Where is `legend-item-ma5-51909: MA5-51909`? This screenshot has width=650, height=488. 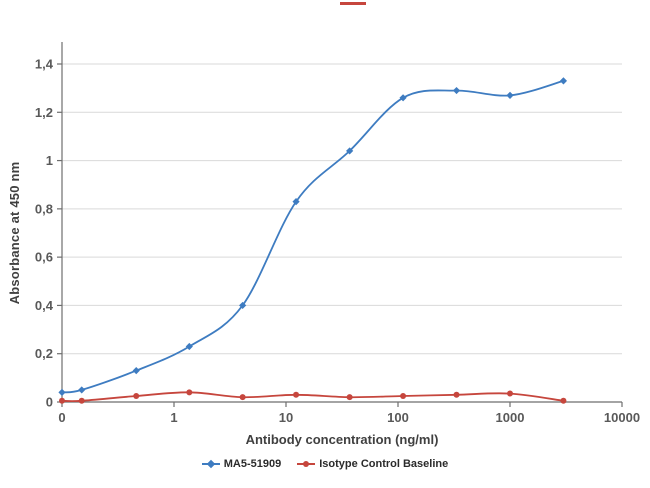
legend-item-ma5-51909: MA5-51909 is located at coordinates (241, 464).